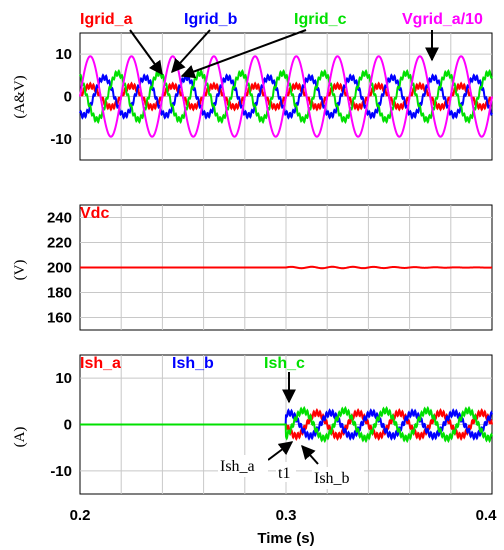 This screenshot has height=550, width=504. What do you see at coordinates (286, 424) in the screenshot?
I see `series-ish-c` at bounding box center [286, 424].